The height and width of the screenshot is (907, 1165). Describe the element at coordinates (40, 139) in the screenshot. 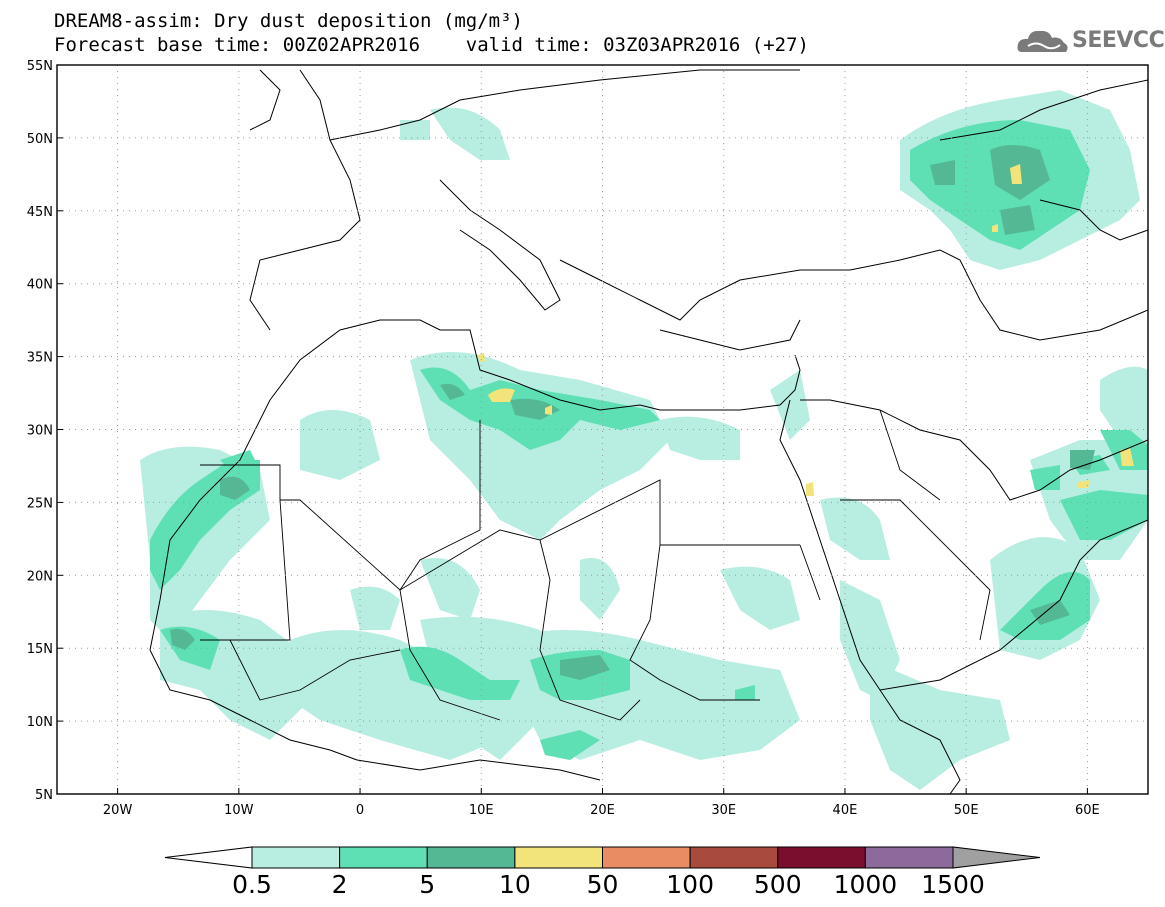

I see `lat-tick-label: 50N` at that location.